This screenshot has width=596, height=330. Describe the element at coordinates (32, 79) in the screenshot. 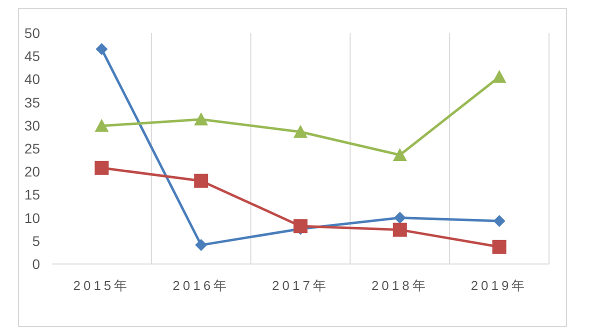

I see `y-tick-label: 40` at that location.